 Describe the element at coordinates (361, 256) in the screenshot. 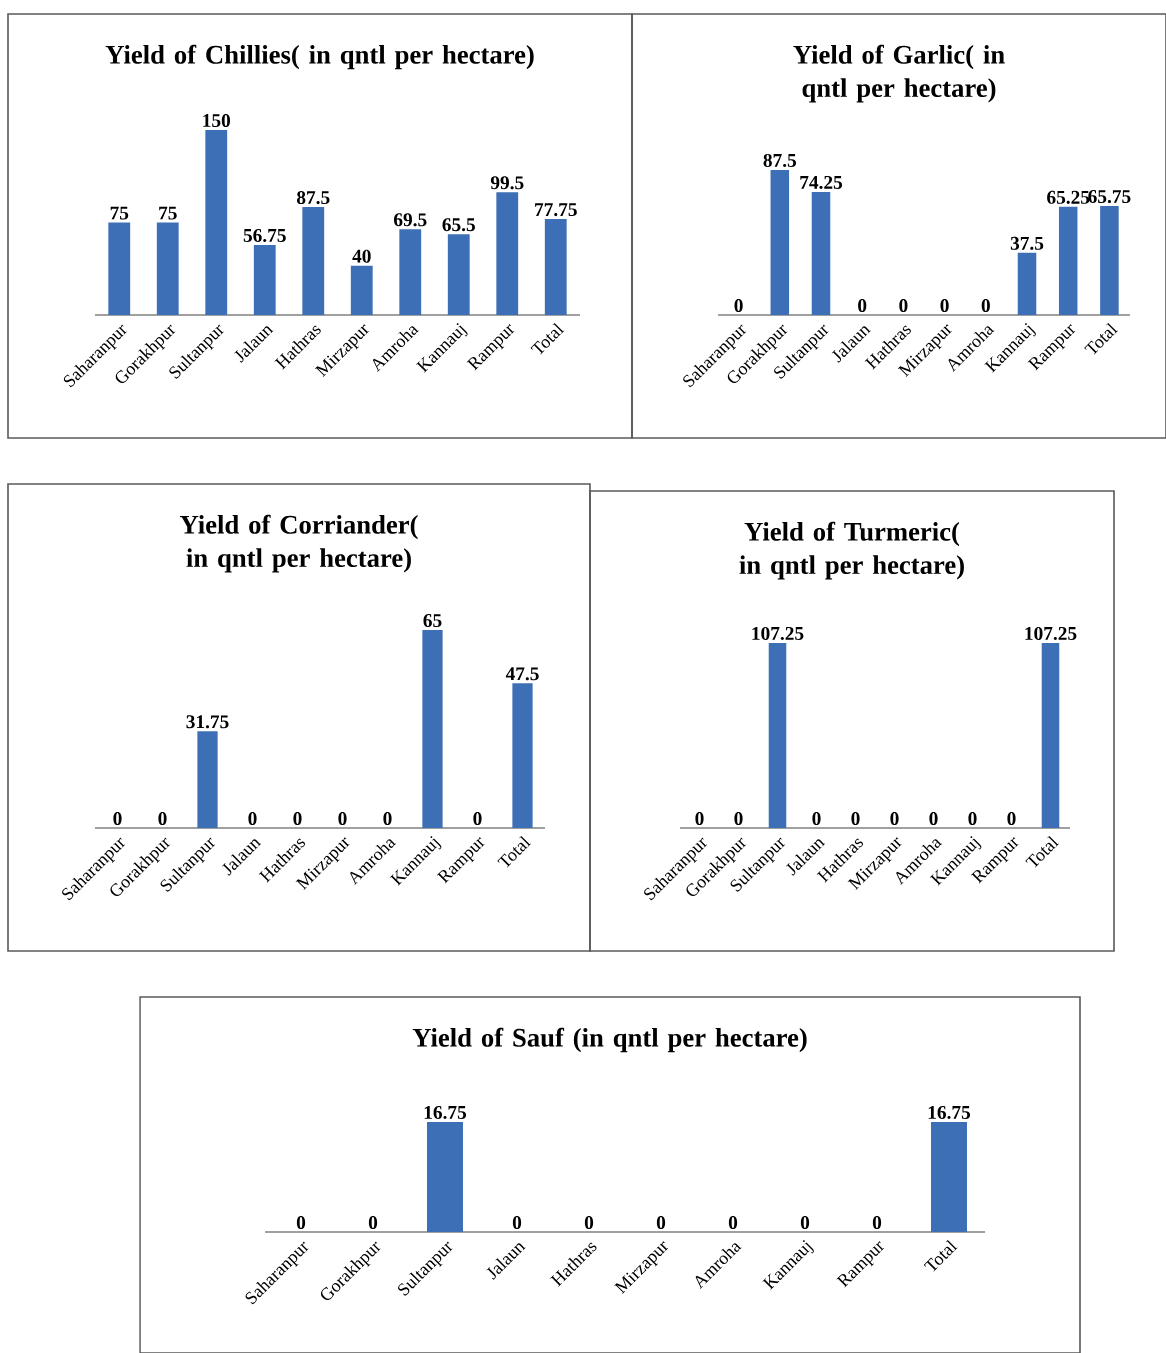

I see `data-label: 40` at that location.